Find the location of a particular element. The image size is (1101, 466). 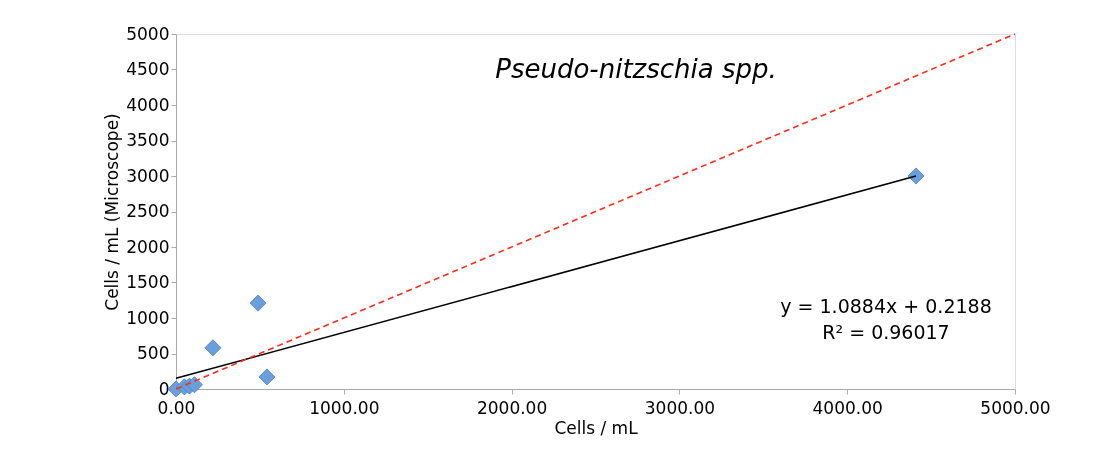

x-tick-label: 1000.00 is located at coordinates (344, 407).